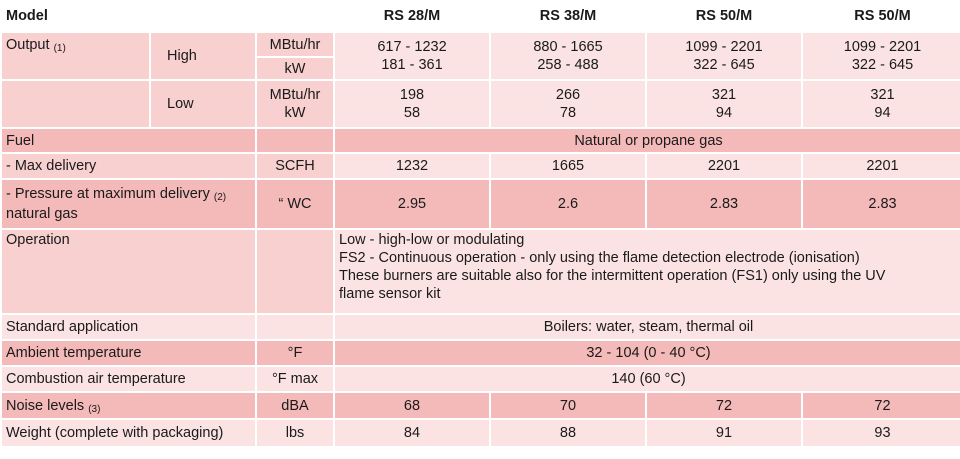 Image resolution: width=960 pixels, height=459 pixels. I want to click on fuel-row: Fuel Natural or propane gas, so click(481, 141).